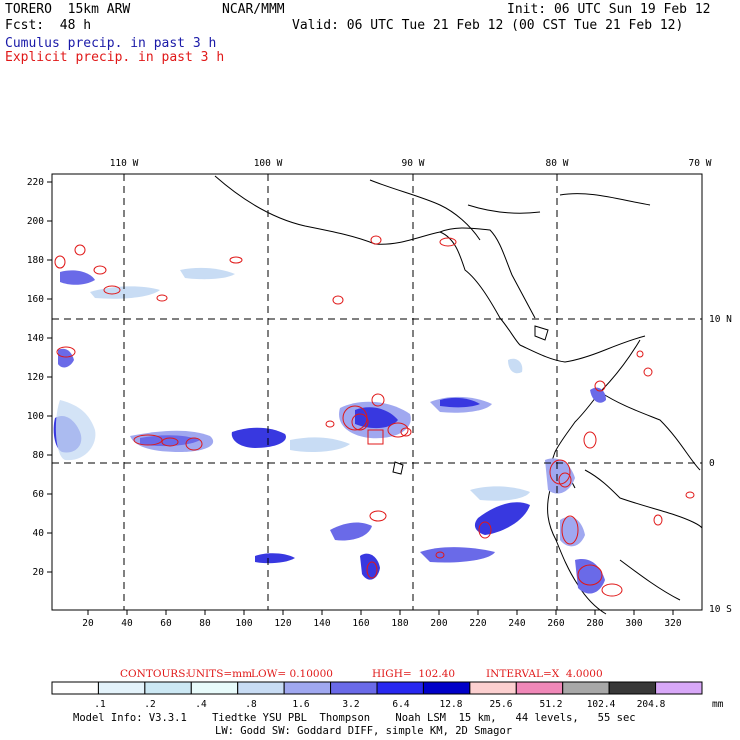 The width and height of the screenshot is (740, 740). What do you see at coordinates (718, 704) in the screenshot?
I see `colorbar-unit: mm` at bounding box center [718, 704].